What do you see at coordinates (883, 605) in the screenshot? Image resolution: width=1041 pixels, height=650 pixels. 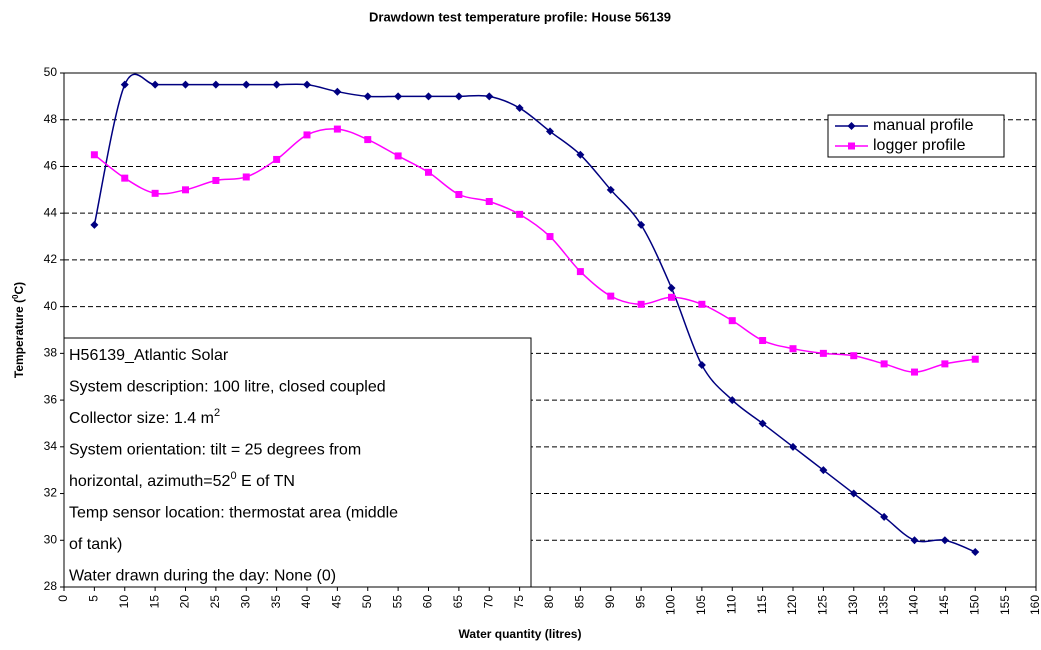 I see `x-tick-label: 135` at bounding box center [883, 605].